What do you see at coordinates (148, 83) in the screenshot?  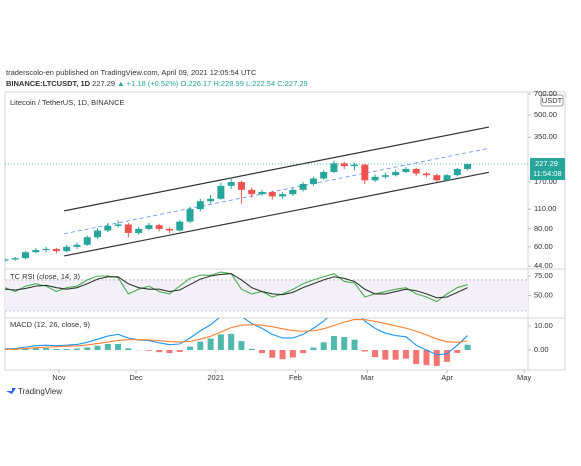 I see `change: ▲ +1.18 (+0.52%)` at bounding box center [148, 83].